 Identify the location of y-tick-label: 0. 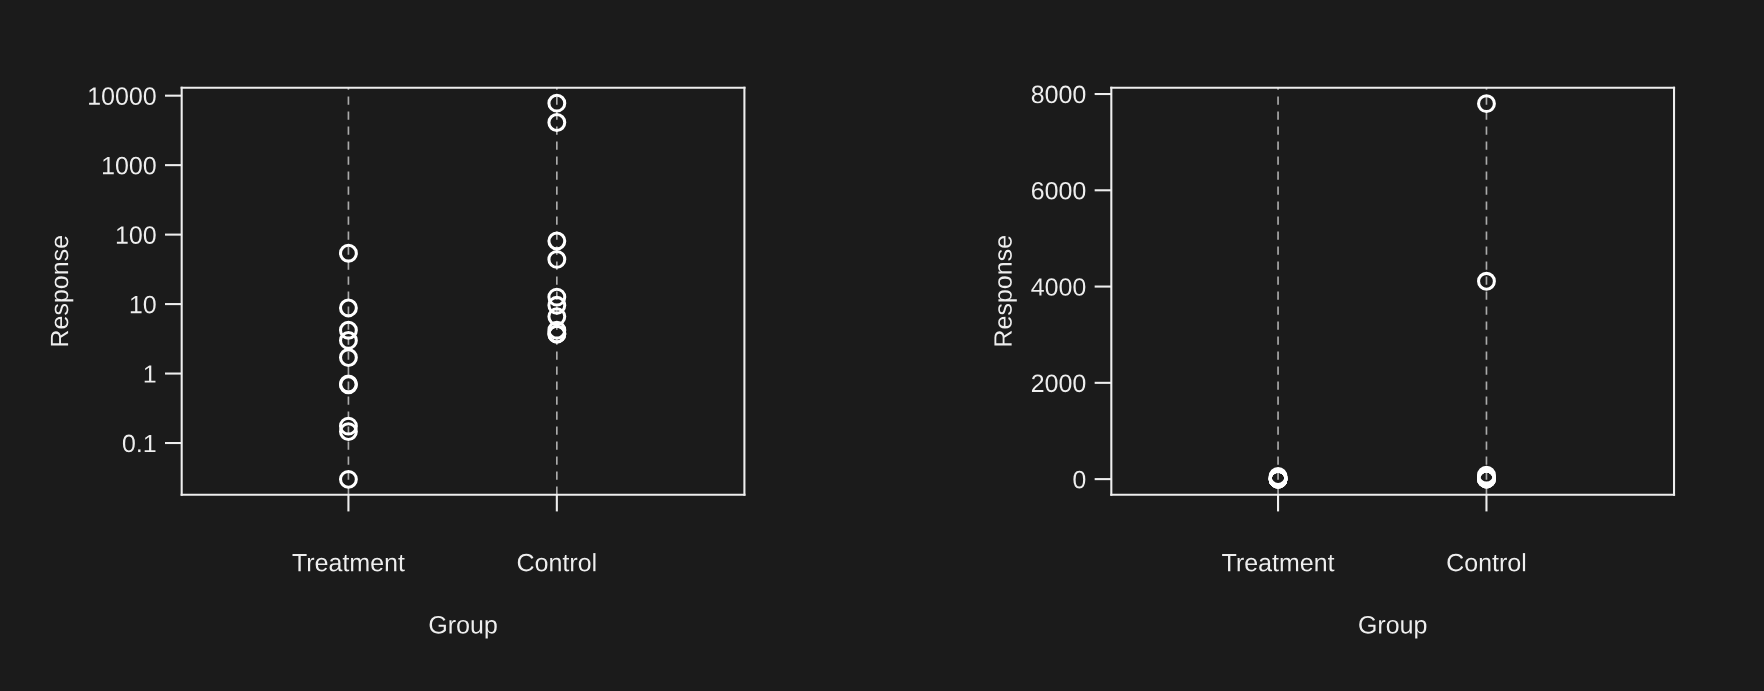
(1079, 479).